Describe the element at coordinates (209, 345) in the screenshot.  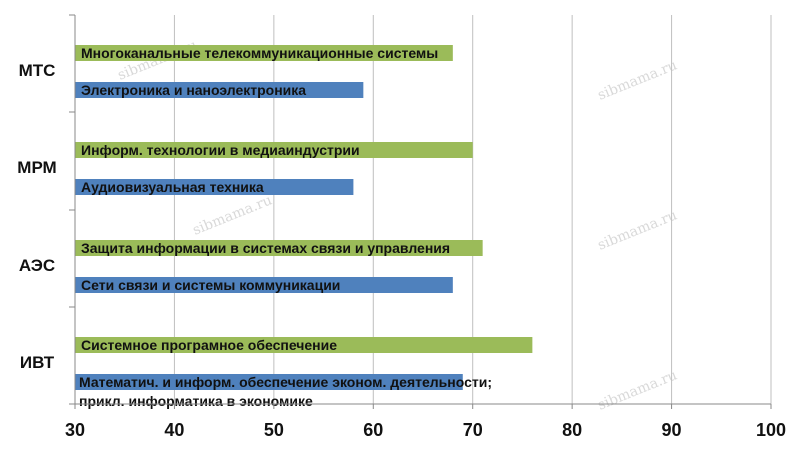
I see `bar-label: Системное програмное обеспечение` at that location.